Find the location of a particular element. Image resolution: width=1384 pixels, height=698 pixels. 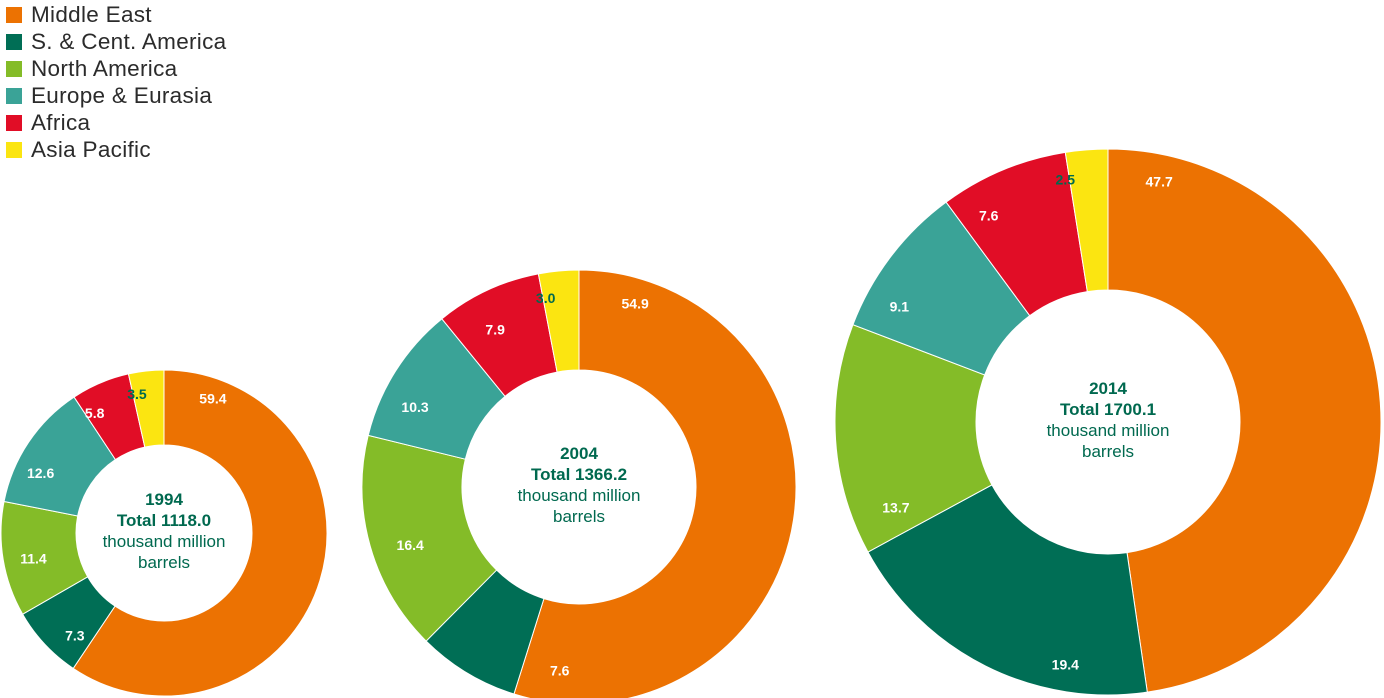

center-unit-line2-2004: barrels is located at coordinates (579, 516).